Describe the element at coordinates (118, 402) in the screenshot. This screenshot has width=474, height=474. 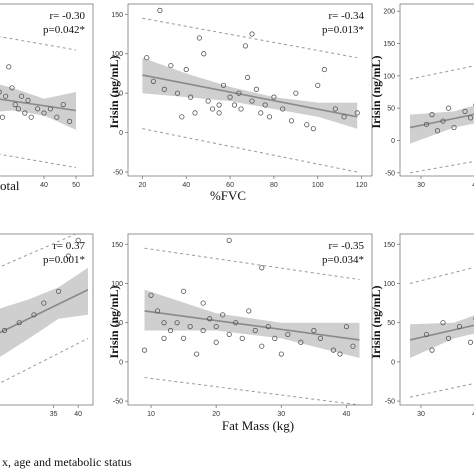
I see `y-tick-label: -50` at that location.